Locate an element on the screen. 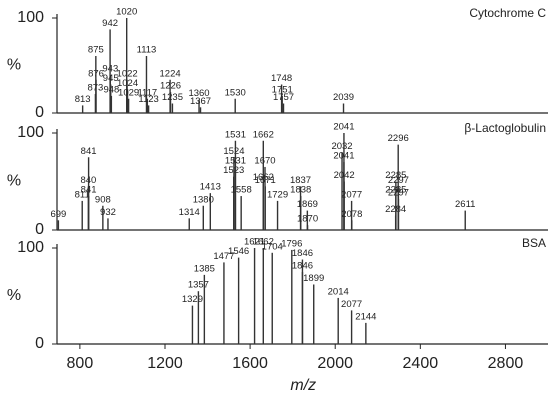 This screenshot has width=550, height=400. peak-label: 2611 is located at coordinates (465, 204).